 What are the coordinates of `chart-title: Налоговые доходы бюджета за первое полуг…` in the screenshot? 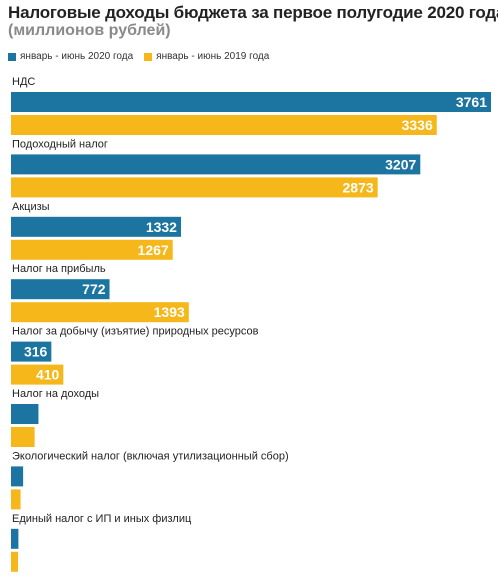 It's located at (253, 12).